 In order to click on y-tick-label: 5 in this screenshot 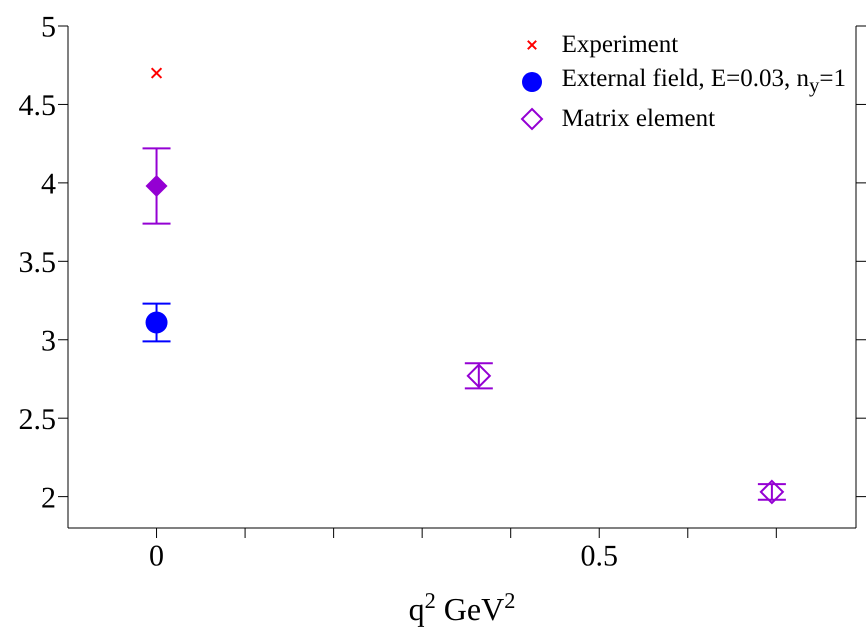, I will do `click(48, 27)`.